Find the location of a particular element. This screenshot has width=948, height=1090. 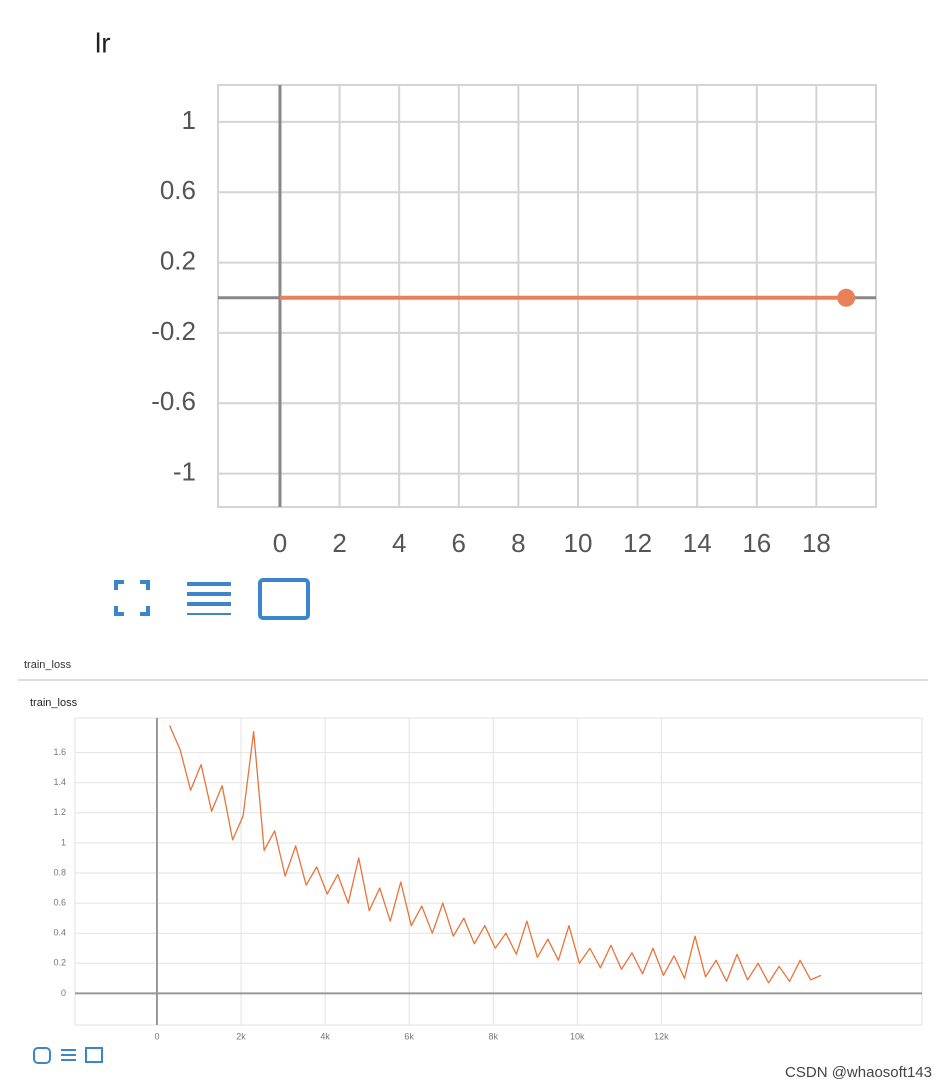

x-tick-label: 4 is located at coordinates (399, 543).